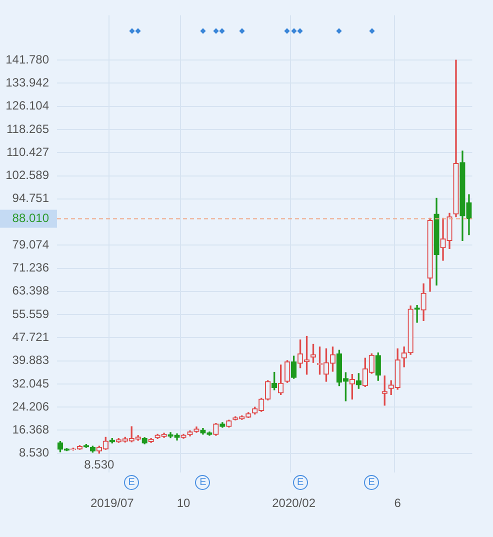 The height and width of the screenshot is (537, 493). I want to click on y-tick-label: 102.589, so click(28, 175).